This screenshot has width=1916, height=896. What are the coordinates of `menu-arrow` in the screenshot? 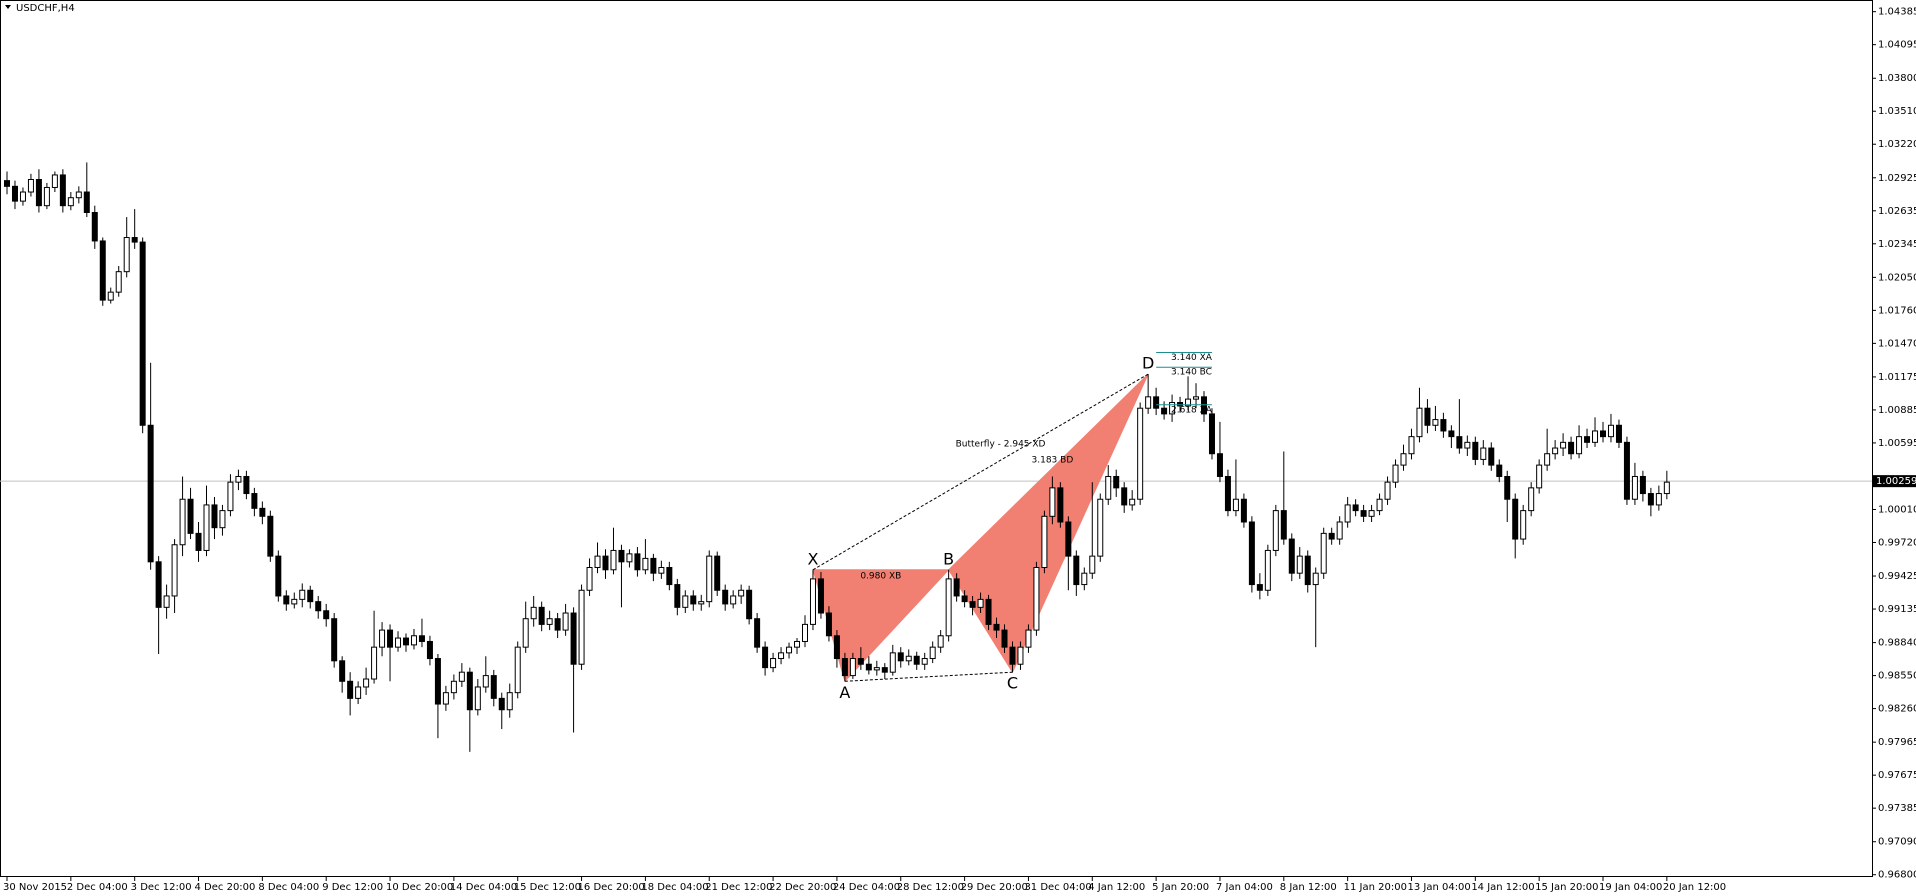 It's located at (8, 7).